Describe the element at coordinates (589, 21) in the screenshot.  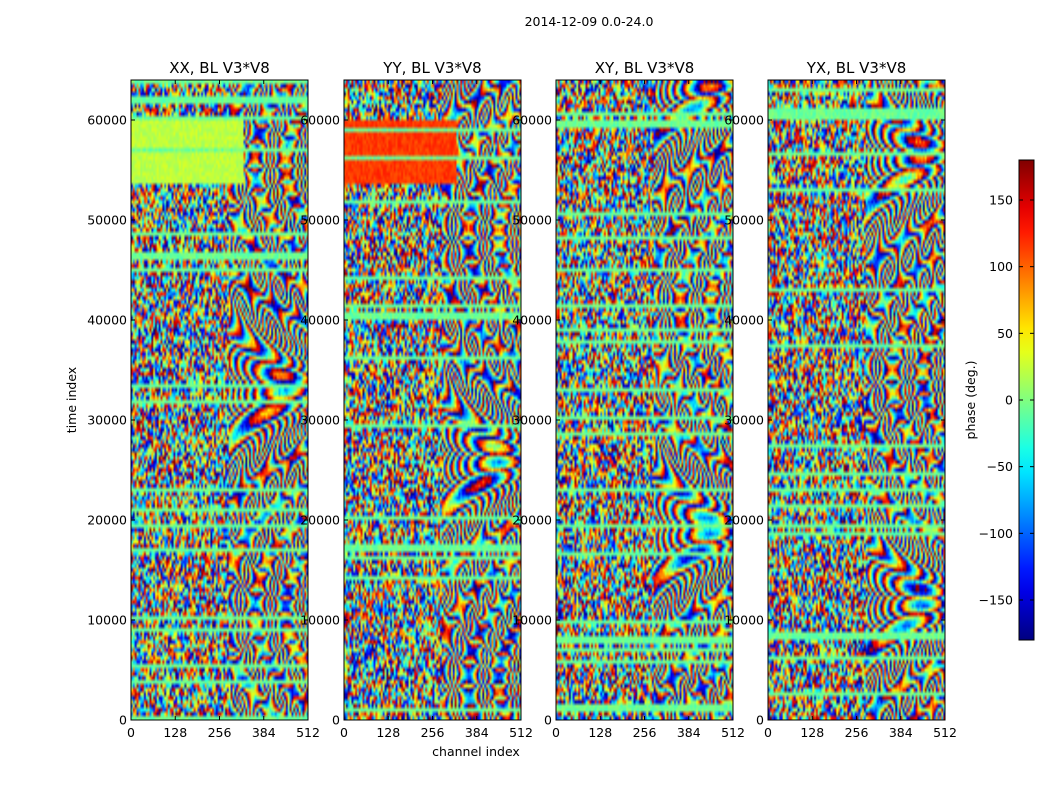
I see `figure-title: 2014-12-09 0.0-24.0` at that location.